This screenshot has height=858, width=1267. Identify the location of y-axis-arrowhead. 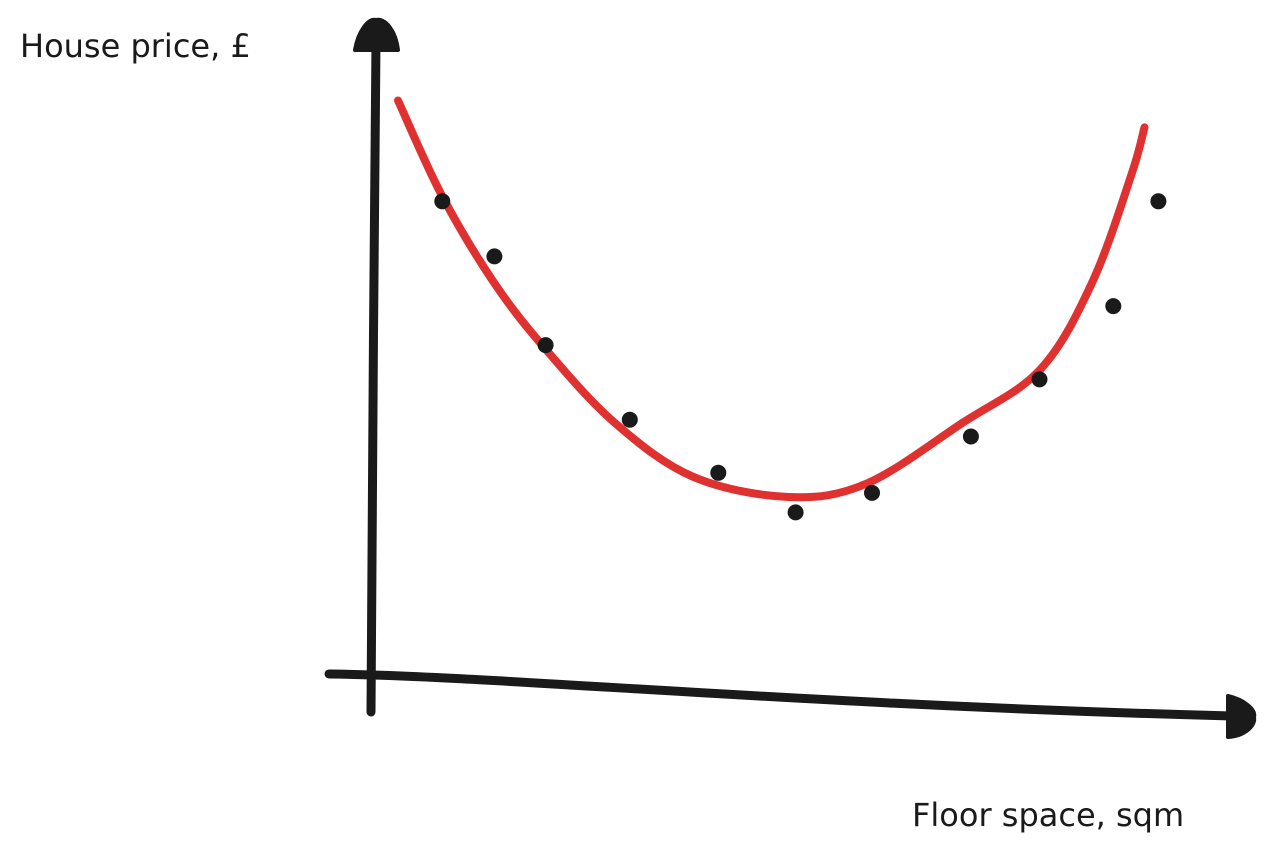
(376, 34).